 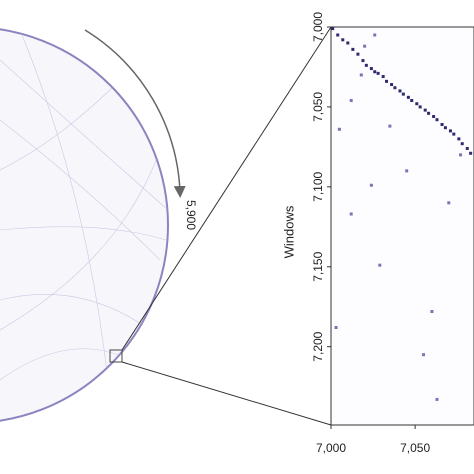 I want to click on arrow, so click(x=135, y=113).